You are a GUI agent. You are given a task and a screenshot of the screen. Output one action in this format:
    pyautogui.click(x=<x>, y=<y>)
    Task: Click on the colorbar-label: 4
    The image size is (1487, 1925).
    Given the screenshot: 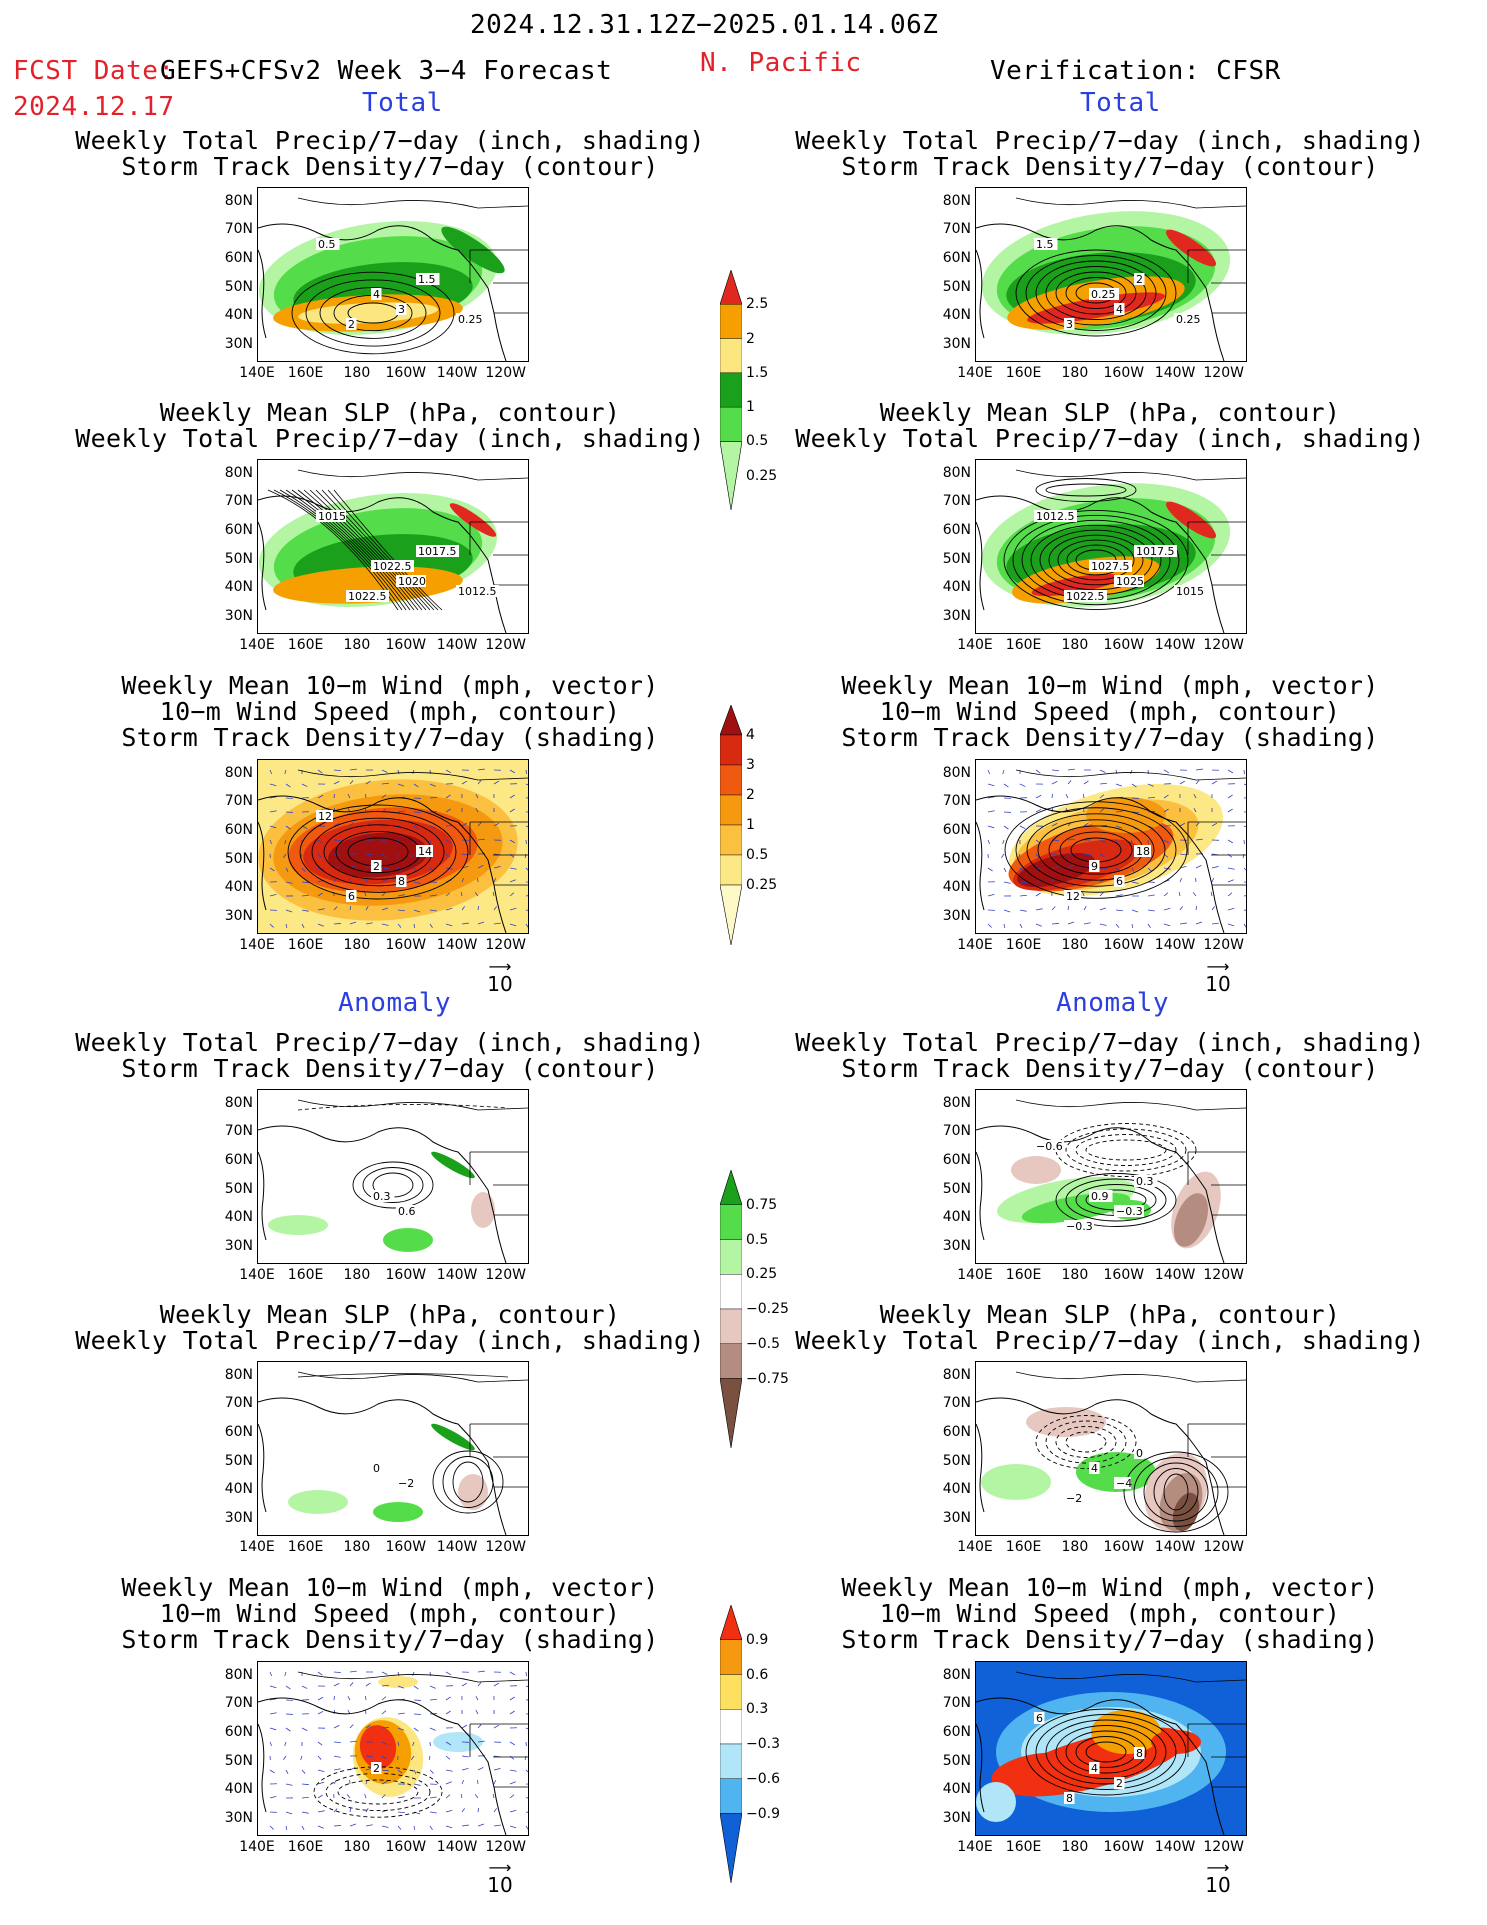 What is the action you would take?
    pyautogui.click(x=750, y=735)
    